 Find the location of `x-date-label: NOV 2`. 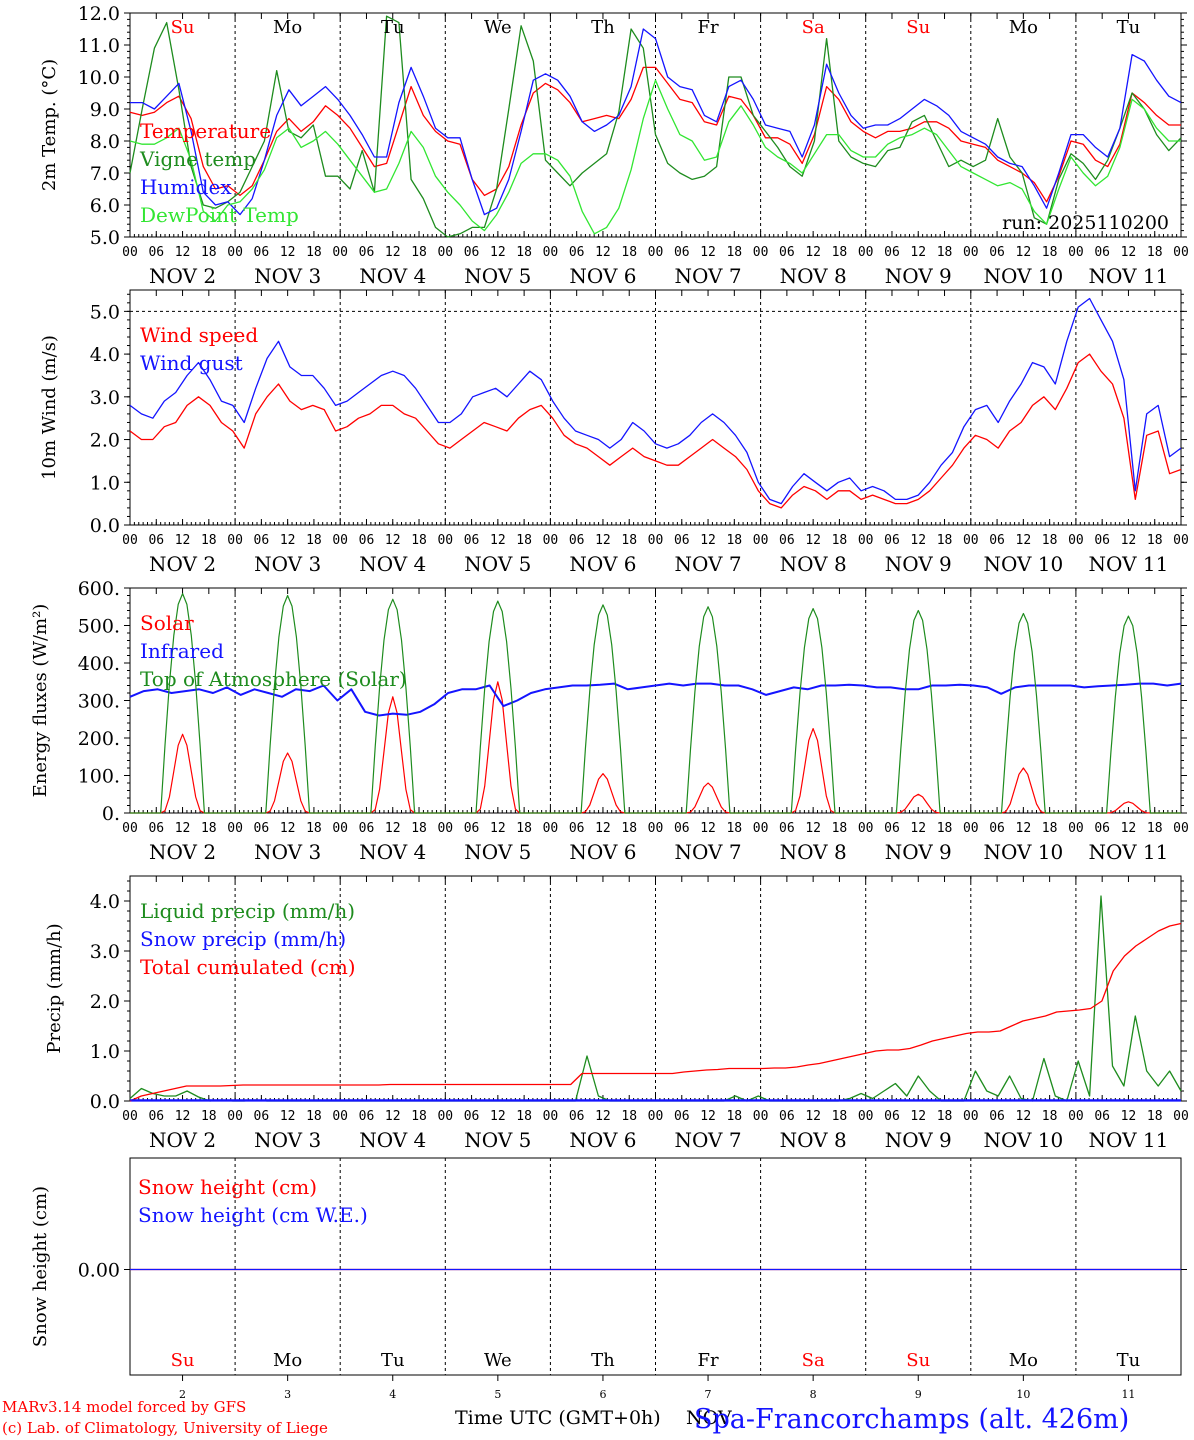

x-date-label: NOV 2 is located at coordinates (182, 564).